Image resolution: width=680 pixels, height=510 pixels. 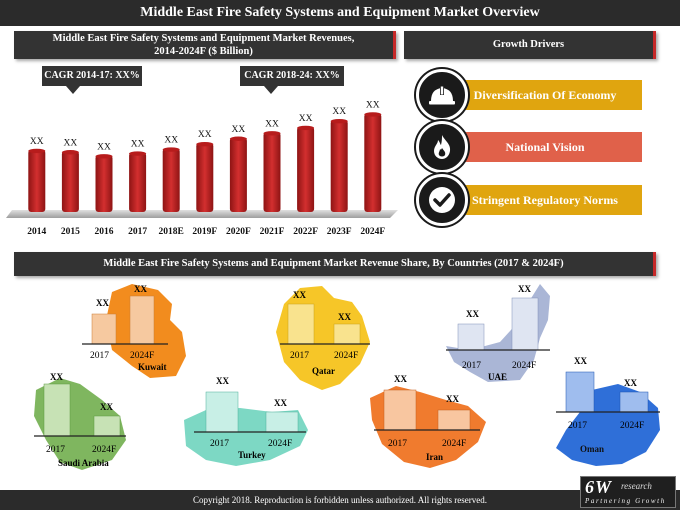 What do you see at coordinates (442, 95) in the screenshot?
I see `hard-hat-icon` at bounding box center [442, 95].